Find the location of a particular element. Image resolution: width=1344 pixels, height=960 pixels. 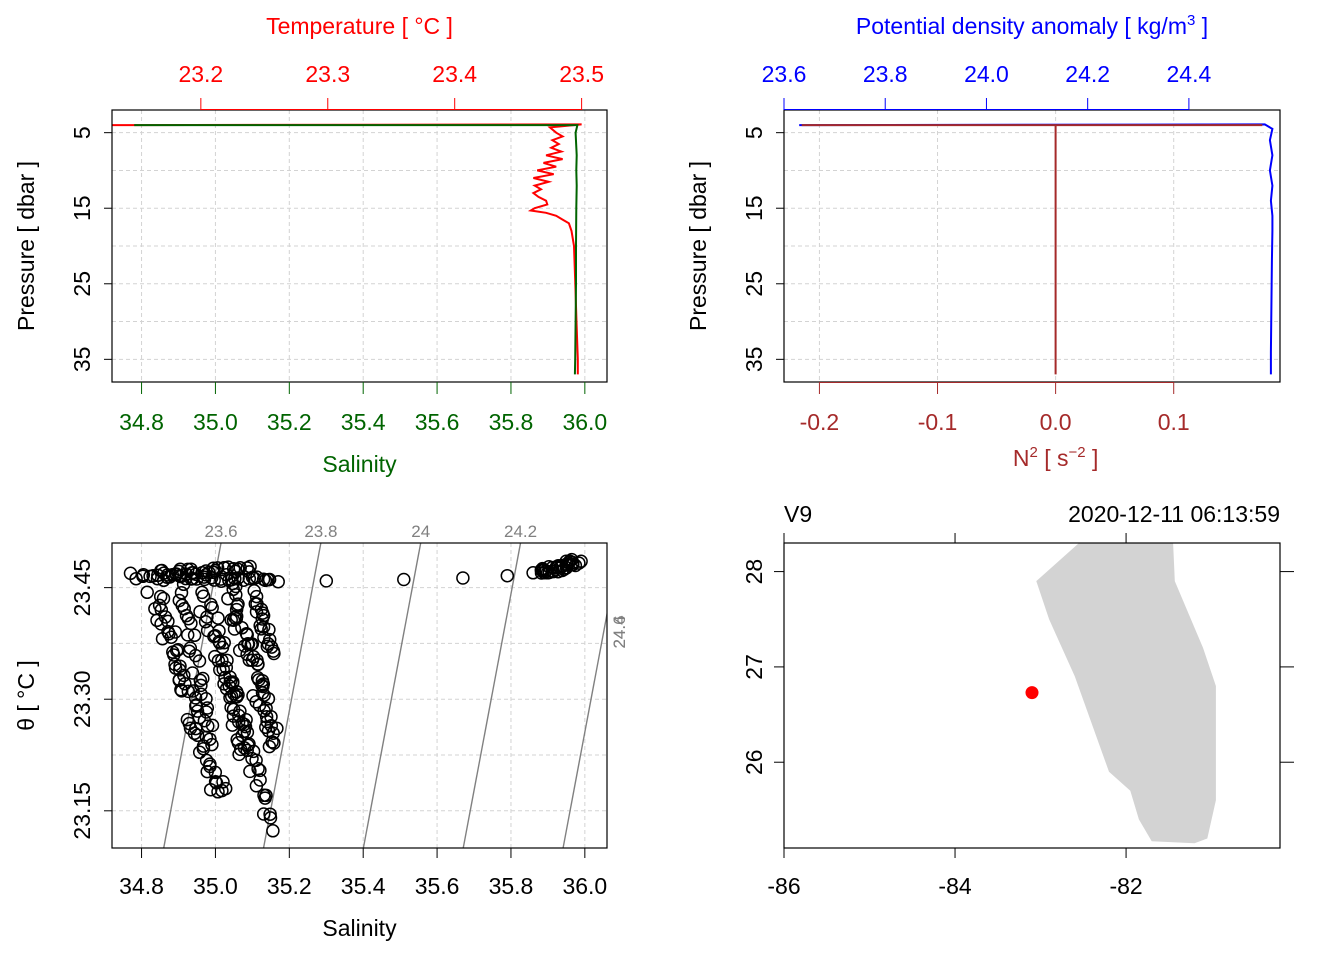

top-tick-label: 23.5 is located at coordinates (581, 74).